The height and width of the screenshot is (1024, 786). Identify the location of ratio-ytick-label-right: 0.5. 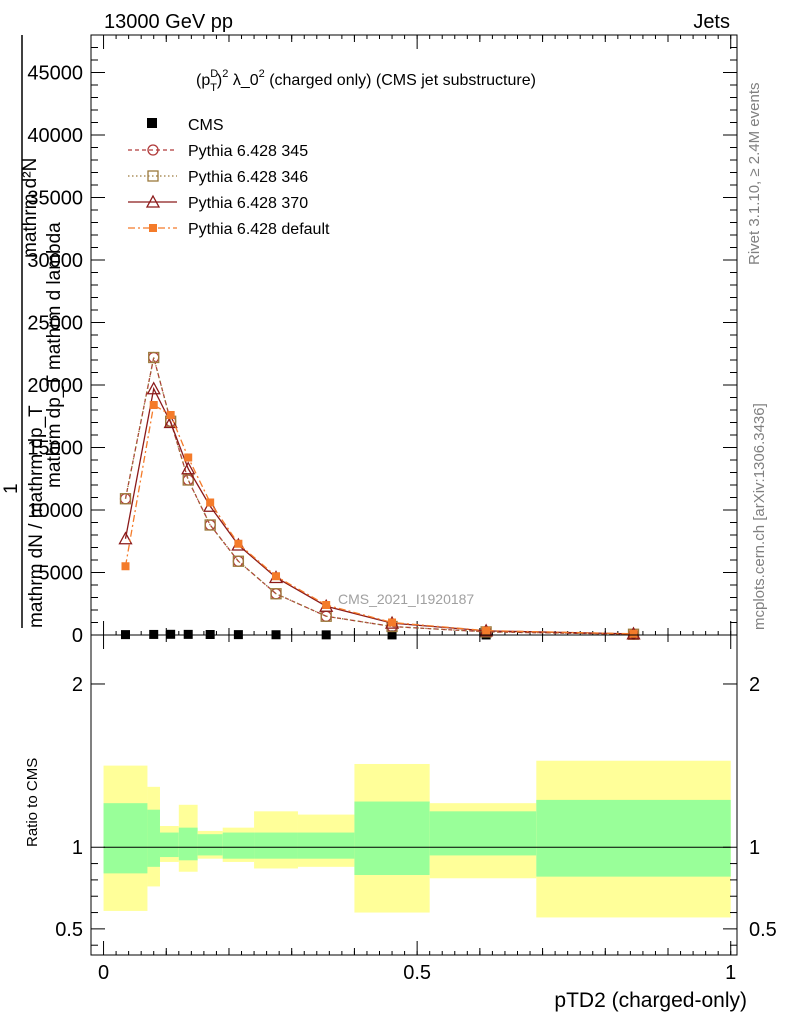
(763, 930).